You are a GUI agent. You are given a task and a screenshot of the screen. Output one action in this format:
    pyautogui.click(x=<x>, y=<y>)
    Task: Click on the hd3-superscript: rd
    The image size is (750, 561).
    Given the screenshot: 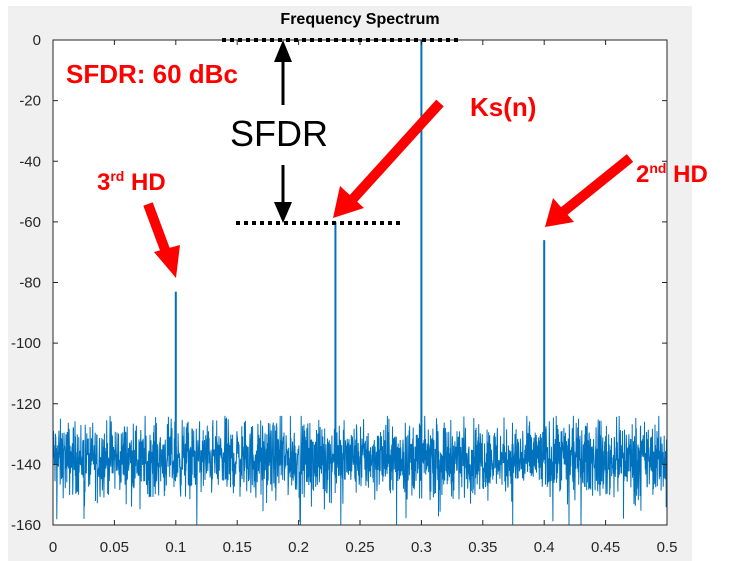 What is the action you would take?
    pyautogui.click(x=117, y=176)
    